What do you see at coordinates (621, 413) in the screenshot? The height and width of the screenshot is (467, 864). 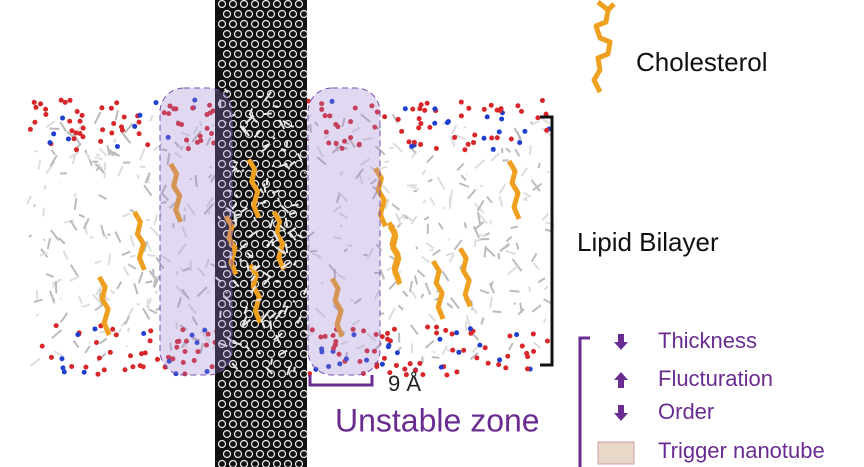 I see `arrow-down` at bounding box center [621, 413].